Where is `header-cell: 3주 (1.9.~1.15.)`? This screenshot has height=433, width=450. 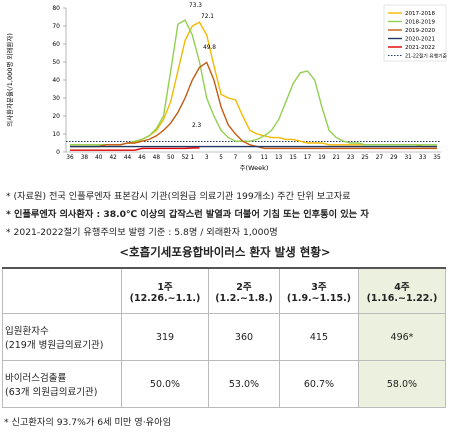
header-cell: 3주 (1.9.~1.15.) is located at coordinates (318, 290).